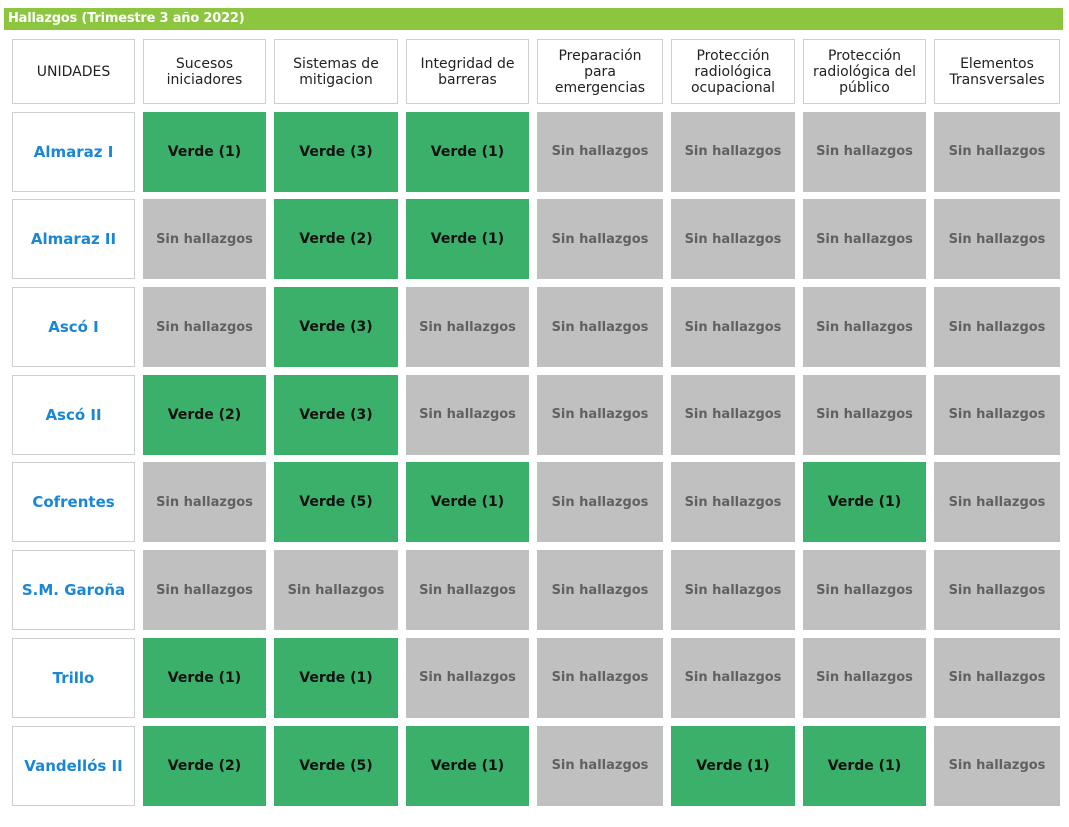 This screenshot has width=1069, height=827. What do you see at coordinates (733, 71) in the screenshot?
I see `header-proteccion-ocupacional: Protección radiológica ocupacional` at bounding box center [733, 71].